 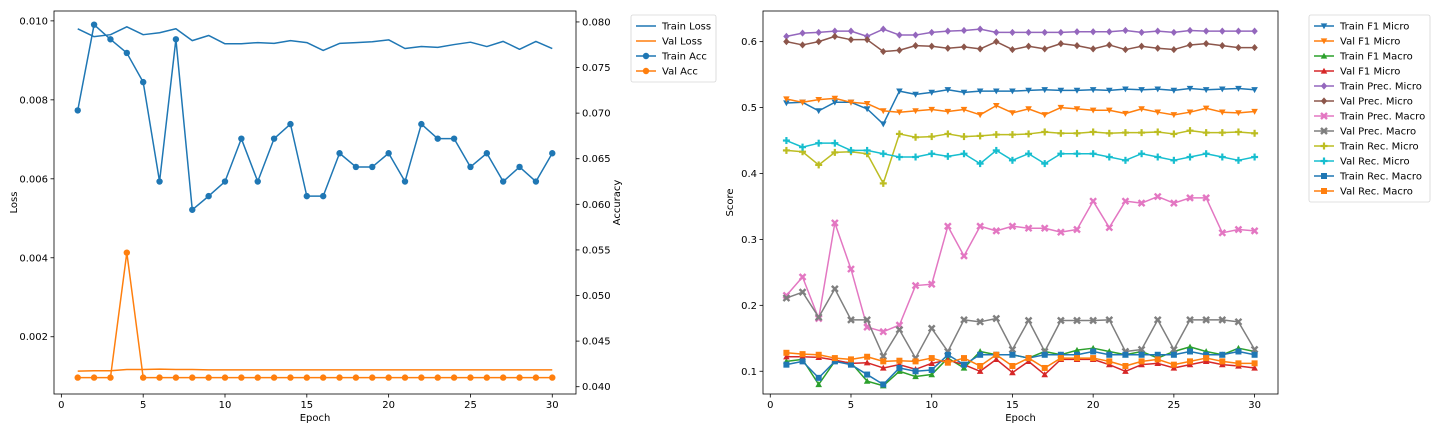 I want to click on loss-acc-y2-tick-label: 0.080, so click(x=596, y=22).